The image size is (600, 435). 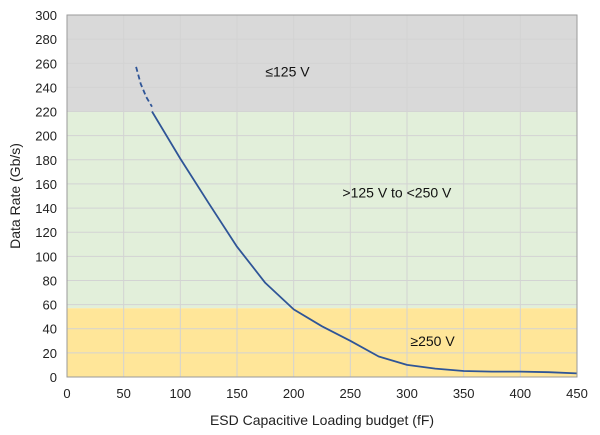 What do you see at coordinates (46, 208) in the screenshot?
I see `y-tick-label: 140` at bounding box center [46, 208].